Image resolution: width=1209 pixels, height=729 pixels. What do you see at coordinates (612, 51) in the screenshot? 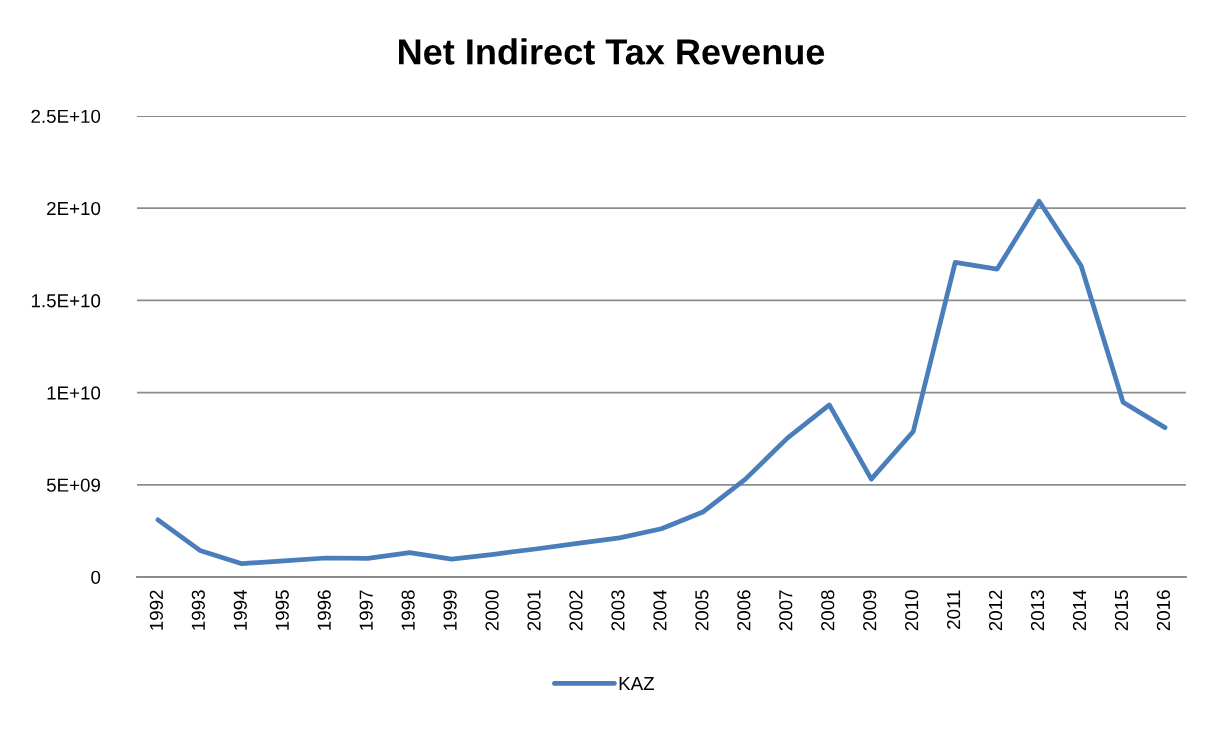
I see `chart-title: Net Indirect Tax Revenue` at bounding box center [612, 51].